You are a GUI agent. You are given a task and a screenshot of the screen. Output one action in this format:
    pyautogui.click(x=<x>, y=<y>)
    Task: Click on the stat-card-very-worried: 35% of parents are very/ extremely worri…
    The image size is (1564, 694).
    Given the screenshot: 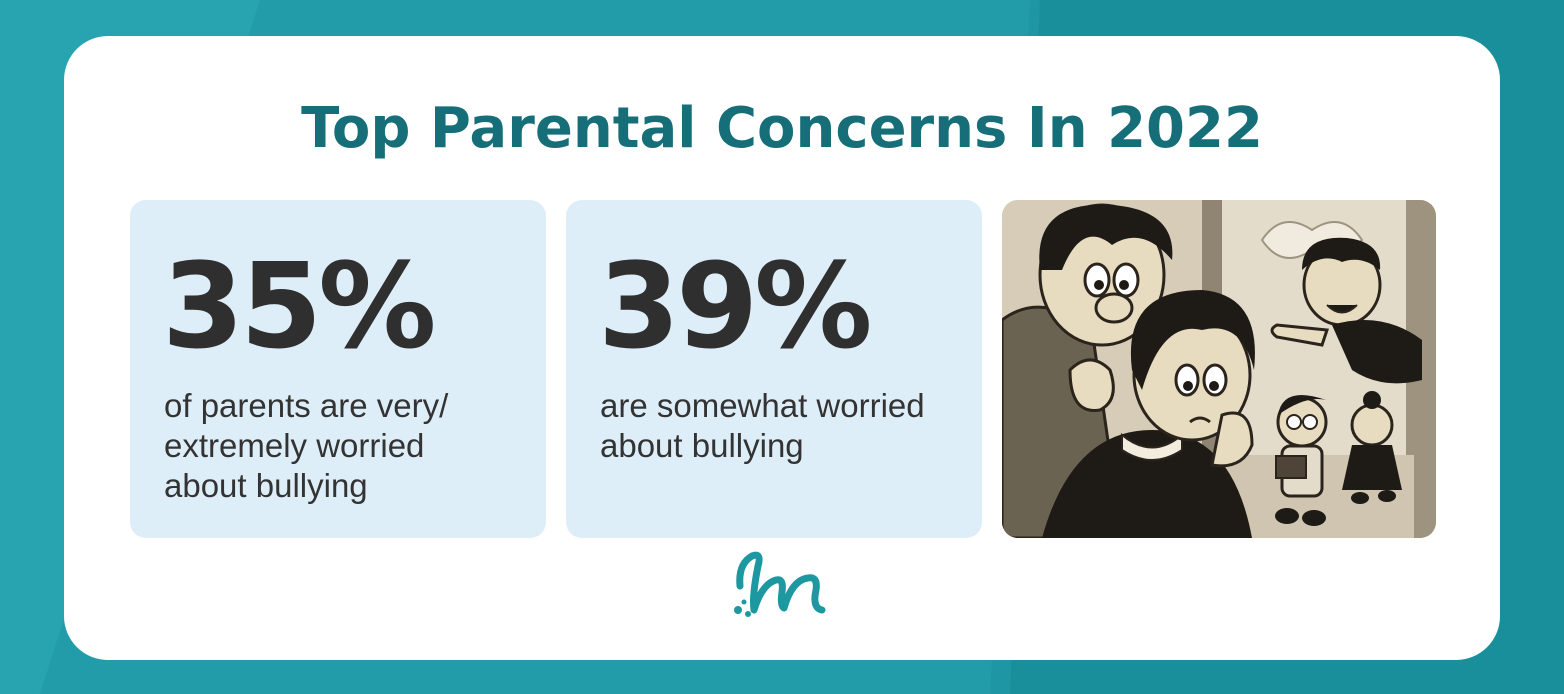 What is the action you would take?
    pyautogui.click(x=338, y=369)
    